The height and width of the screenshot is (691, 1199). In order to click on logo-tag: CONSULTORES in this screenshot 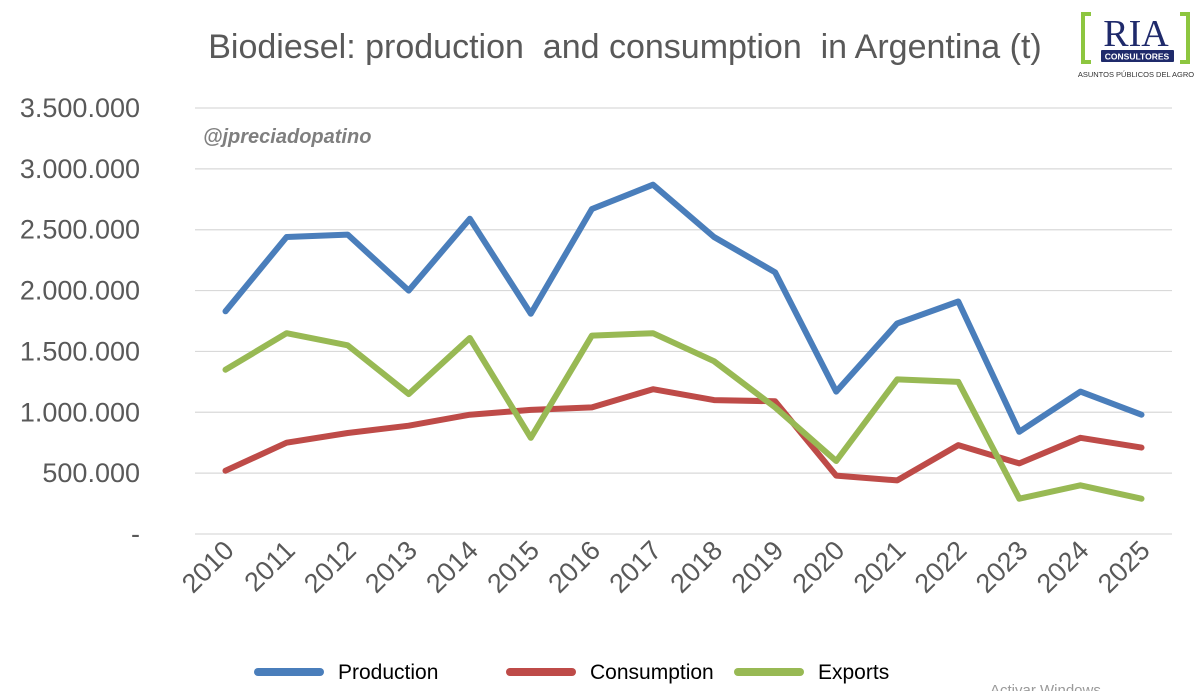, I will do `click(1137, 57)`.